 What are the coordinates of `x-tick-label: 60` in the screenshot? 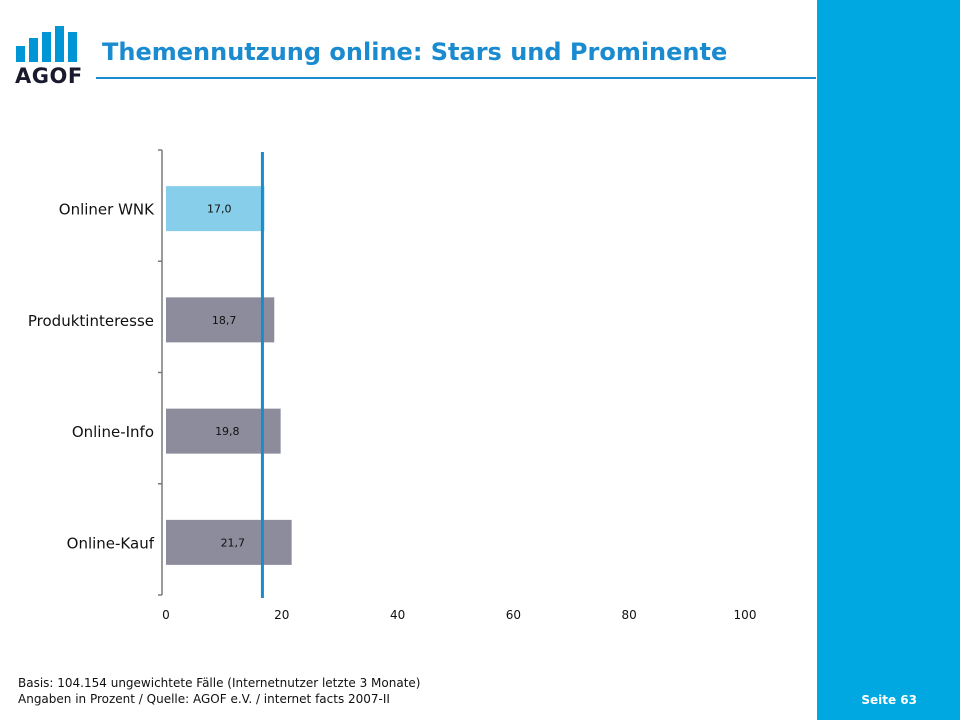 It's located at (513, 615).